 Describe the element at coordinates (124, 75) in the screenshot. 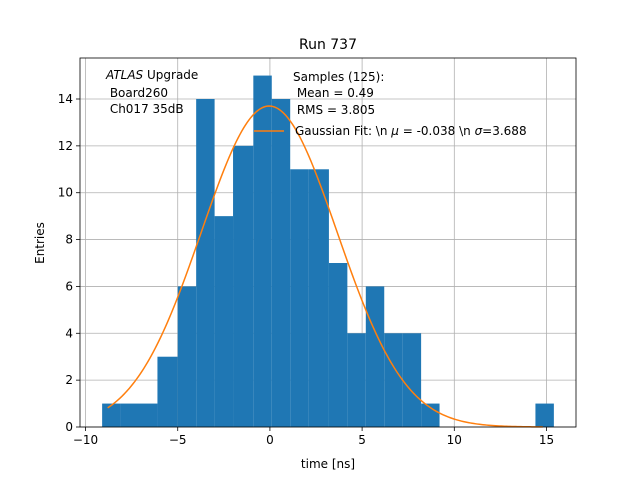

I see `atlas-label-italic: ATLAS` at that location.